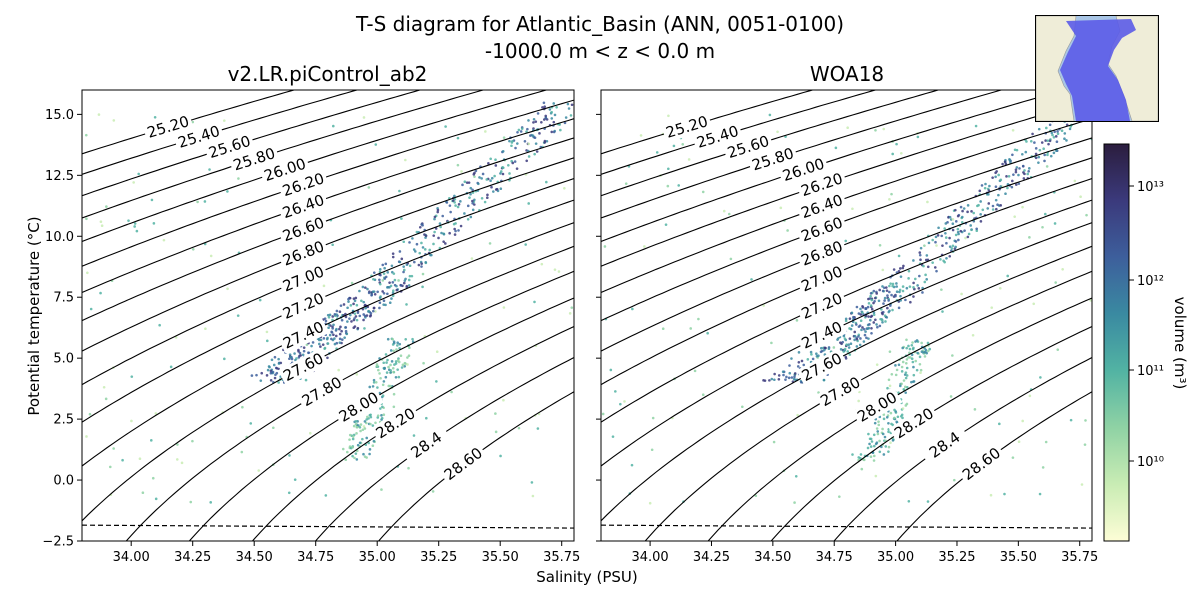  What do you see at coordinates (63, 359) in the screenshot?
I see `y-tick-label: 5.0` at bounding box center [63, 359].